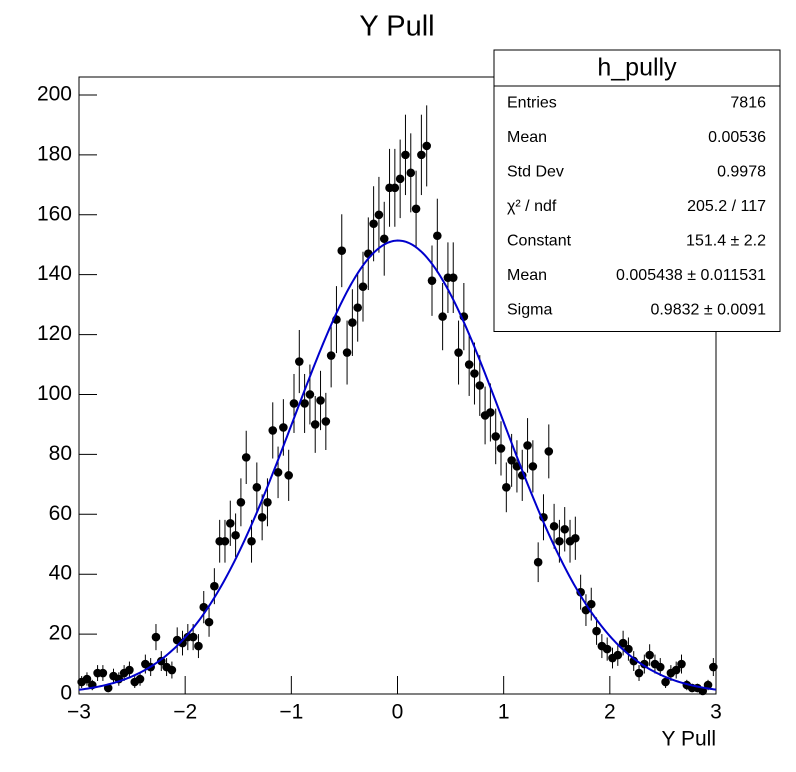 The height and width of the screenshot is (772, 796). I want to click on y-tick-label: 120, so click(54, 333).